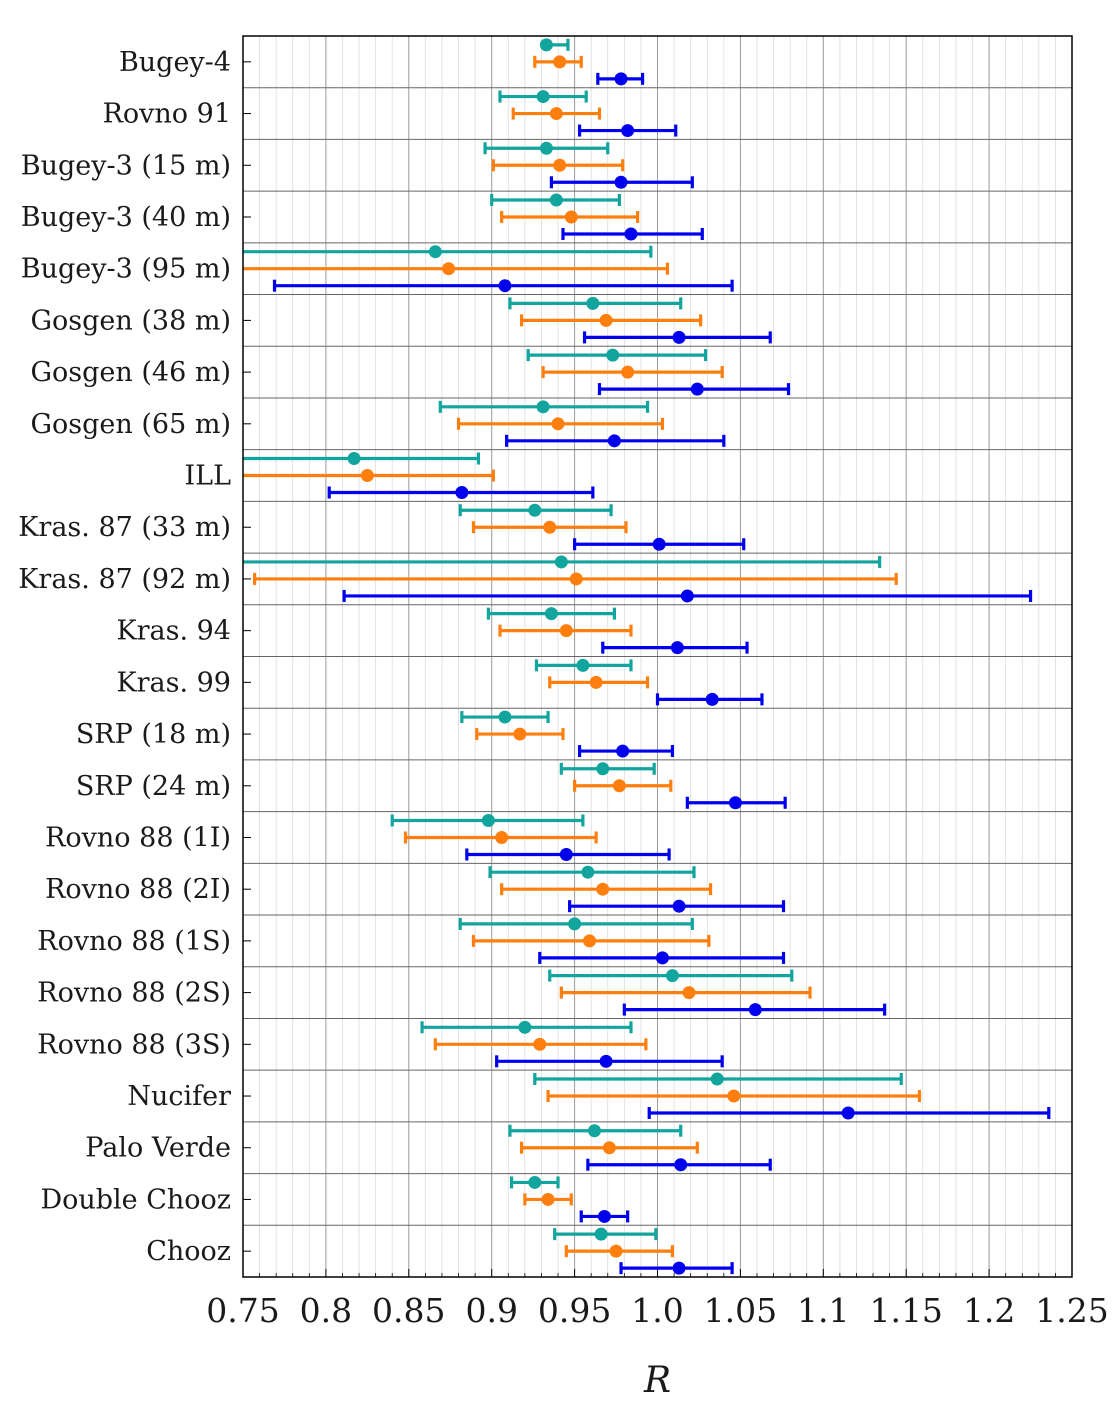  I want to click on category-label: Gosgen (65 m), so click(130, 424).